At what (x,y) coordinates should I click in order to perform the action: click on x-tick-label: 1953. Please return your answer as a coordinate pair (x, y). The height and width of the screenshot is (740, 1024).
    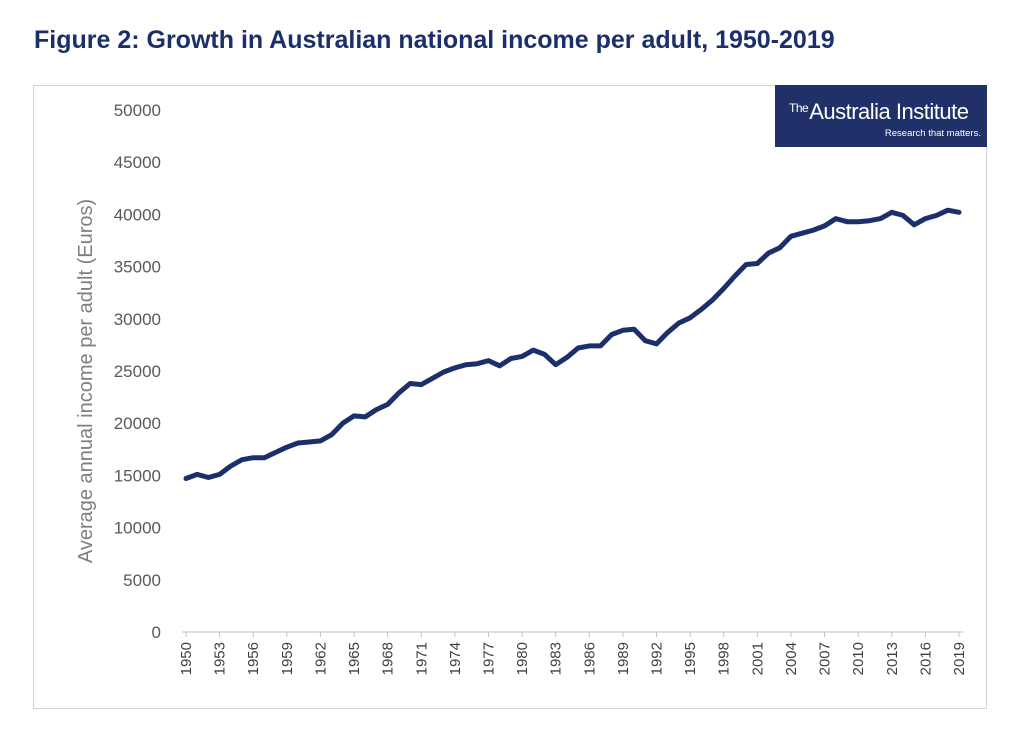
    Looking at the image, I should click on (220, 658).